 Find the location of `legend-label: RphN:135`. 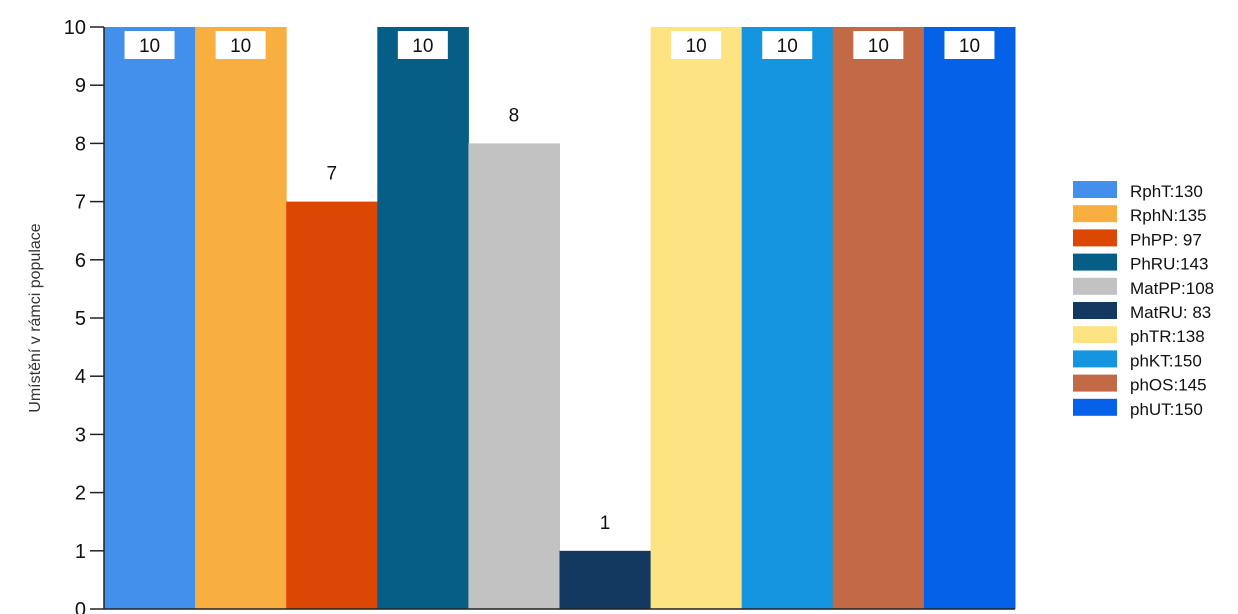

legend-label: RphN:135 is located at coordinates (1168, 215).